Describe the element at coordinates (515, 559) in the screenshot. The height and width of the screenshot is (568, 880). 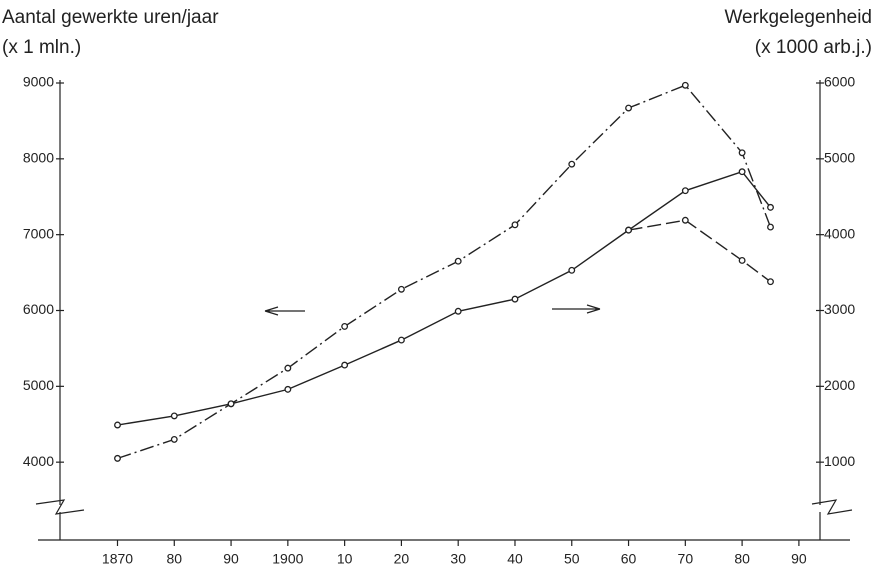
I see `x-tick-label: 40` at that location.